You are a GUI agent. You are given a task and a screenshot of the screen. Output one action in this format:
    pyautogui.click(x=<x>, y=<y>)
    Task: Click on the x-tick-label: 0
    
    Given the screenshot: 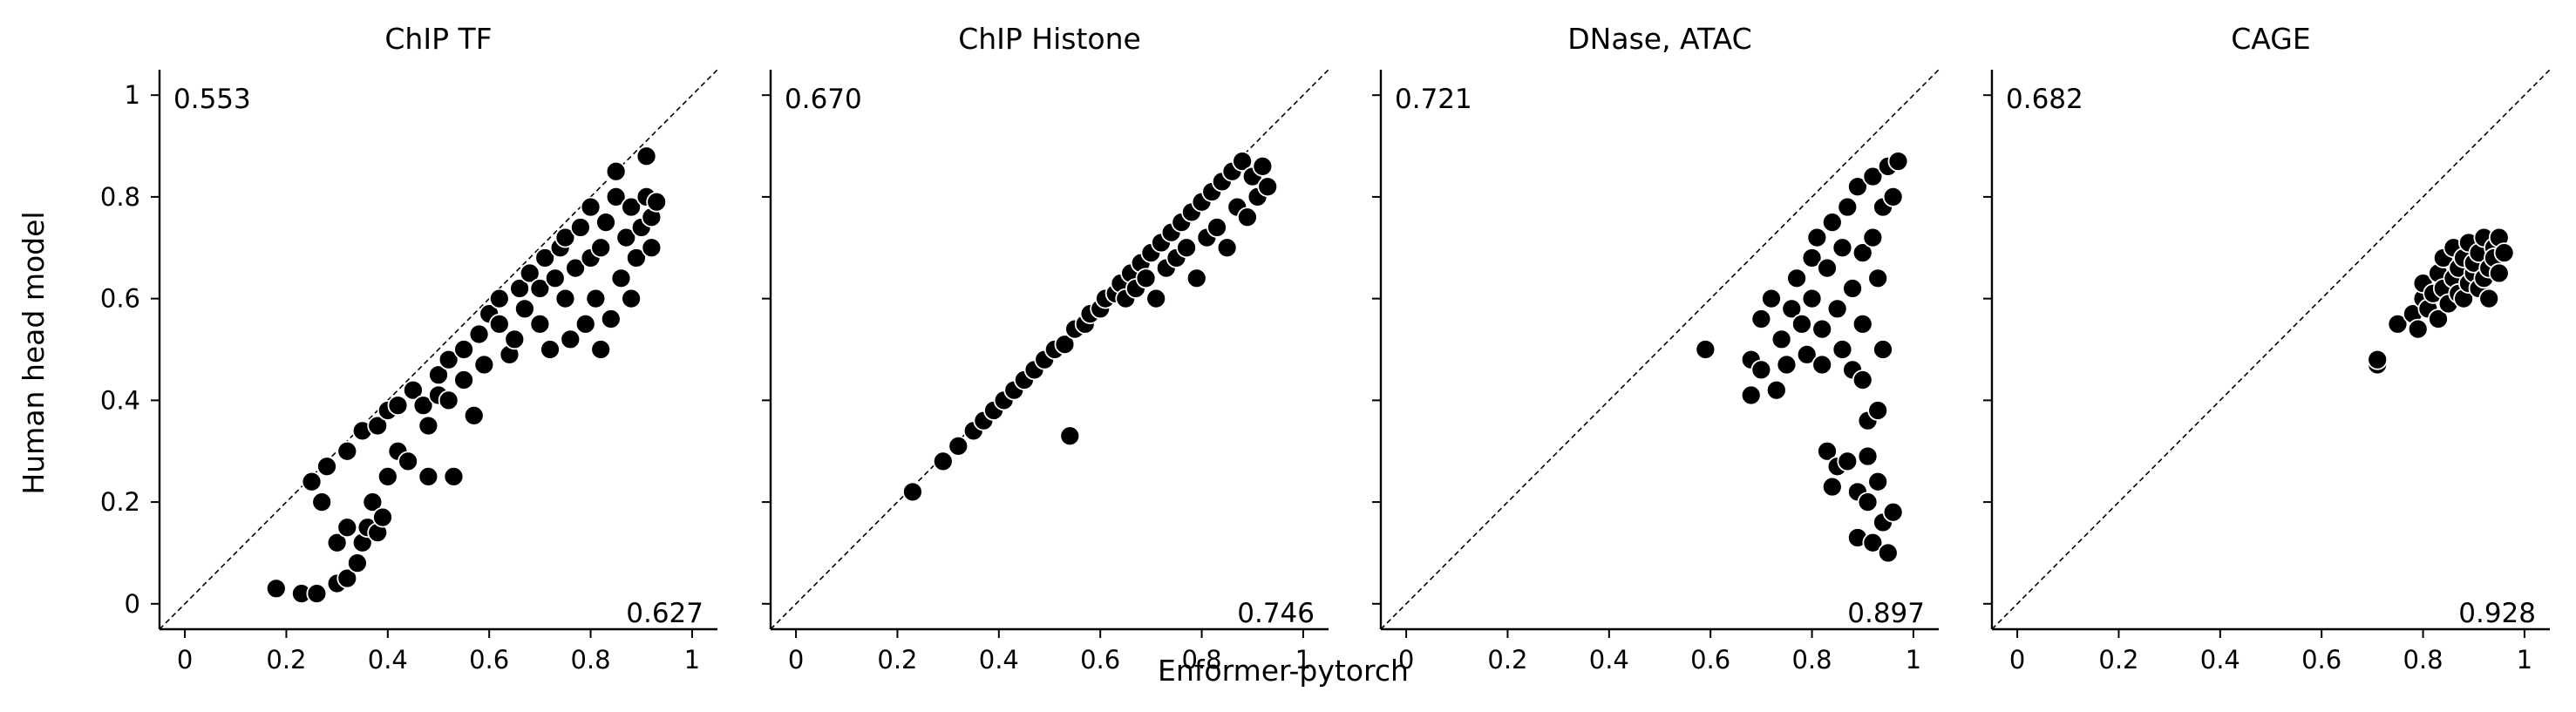 What is the action you would take?
    pyautogui.click(x=796, y=660)
    